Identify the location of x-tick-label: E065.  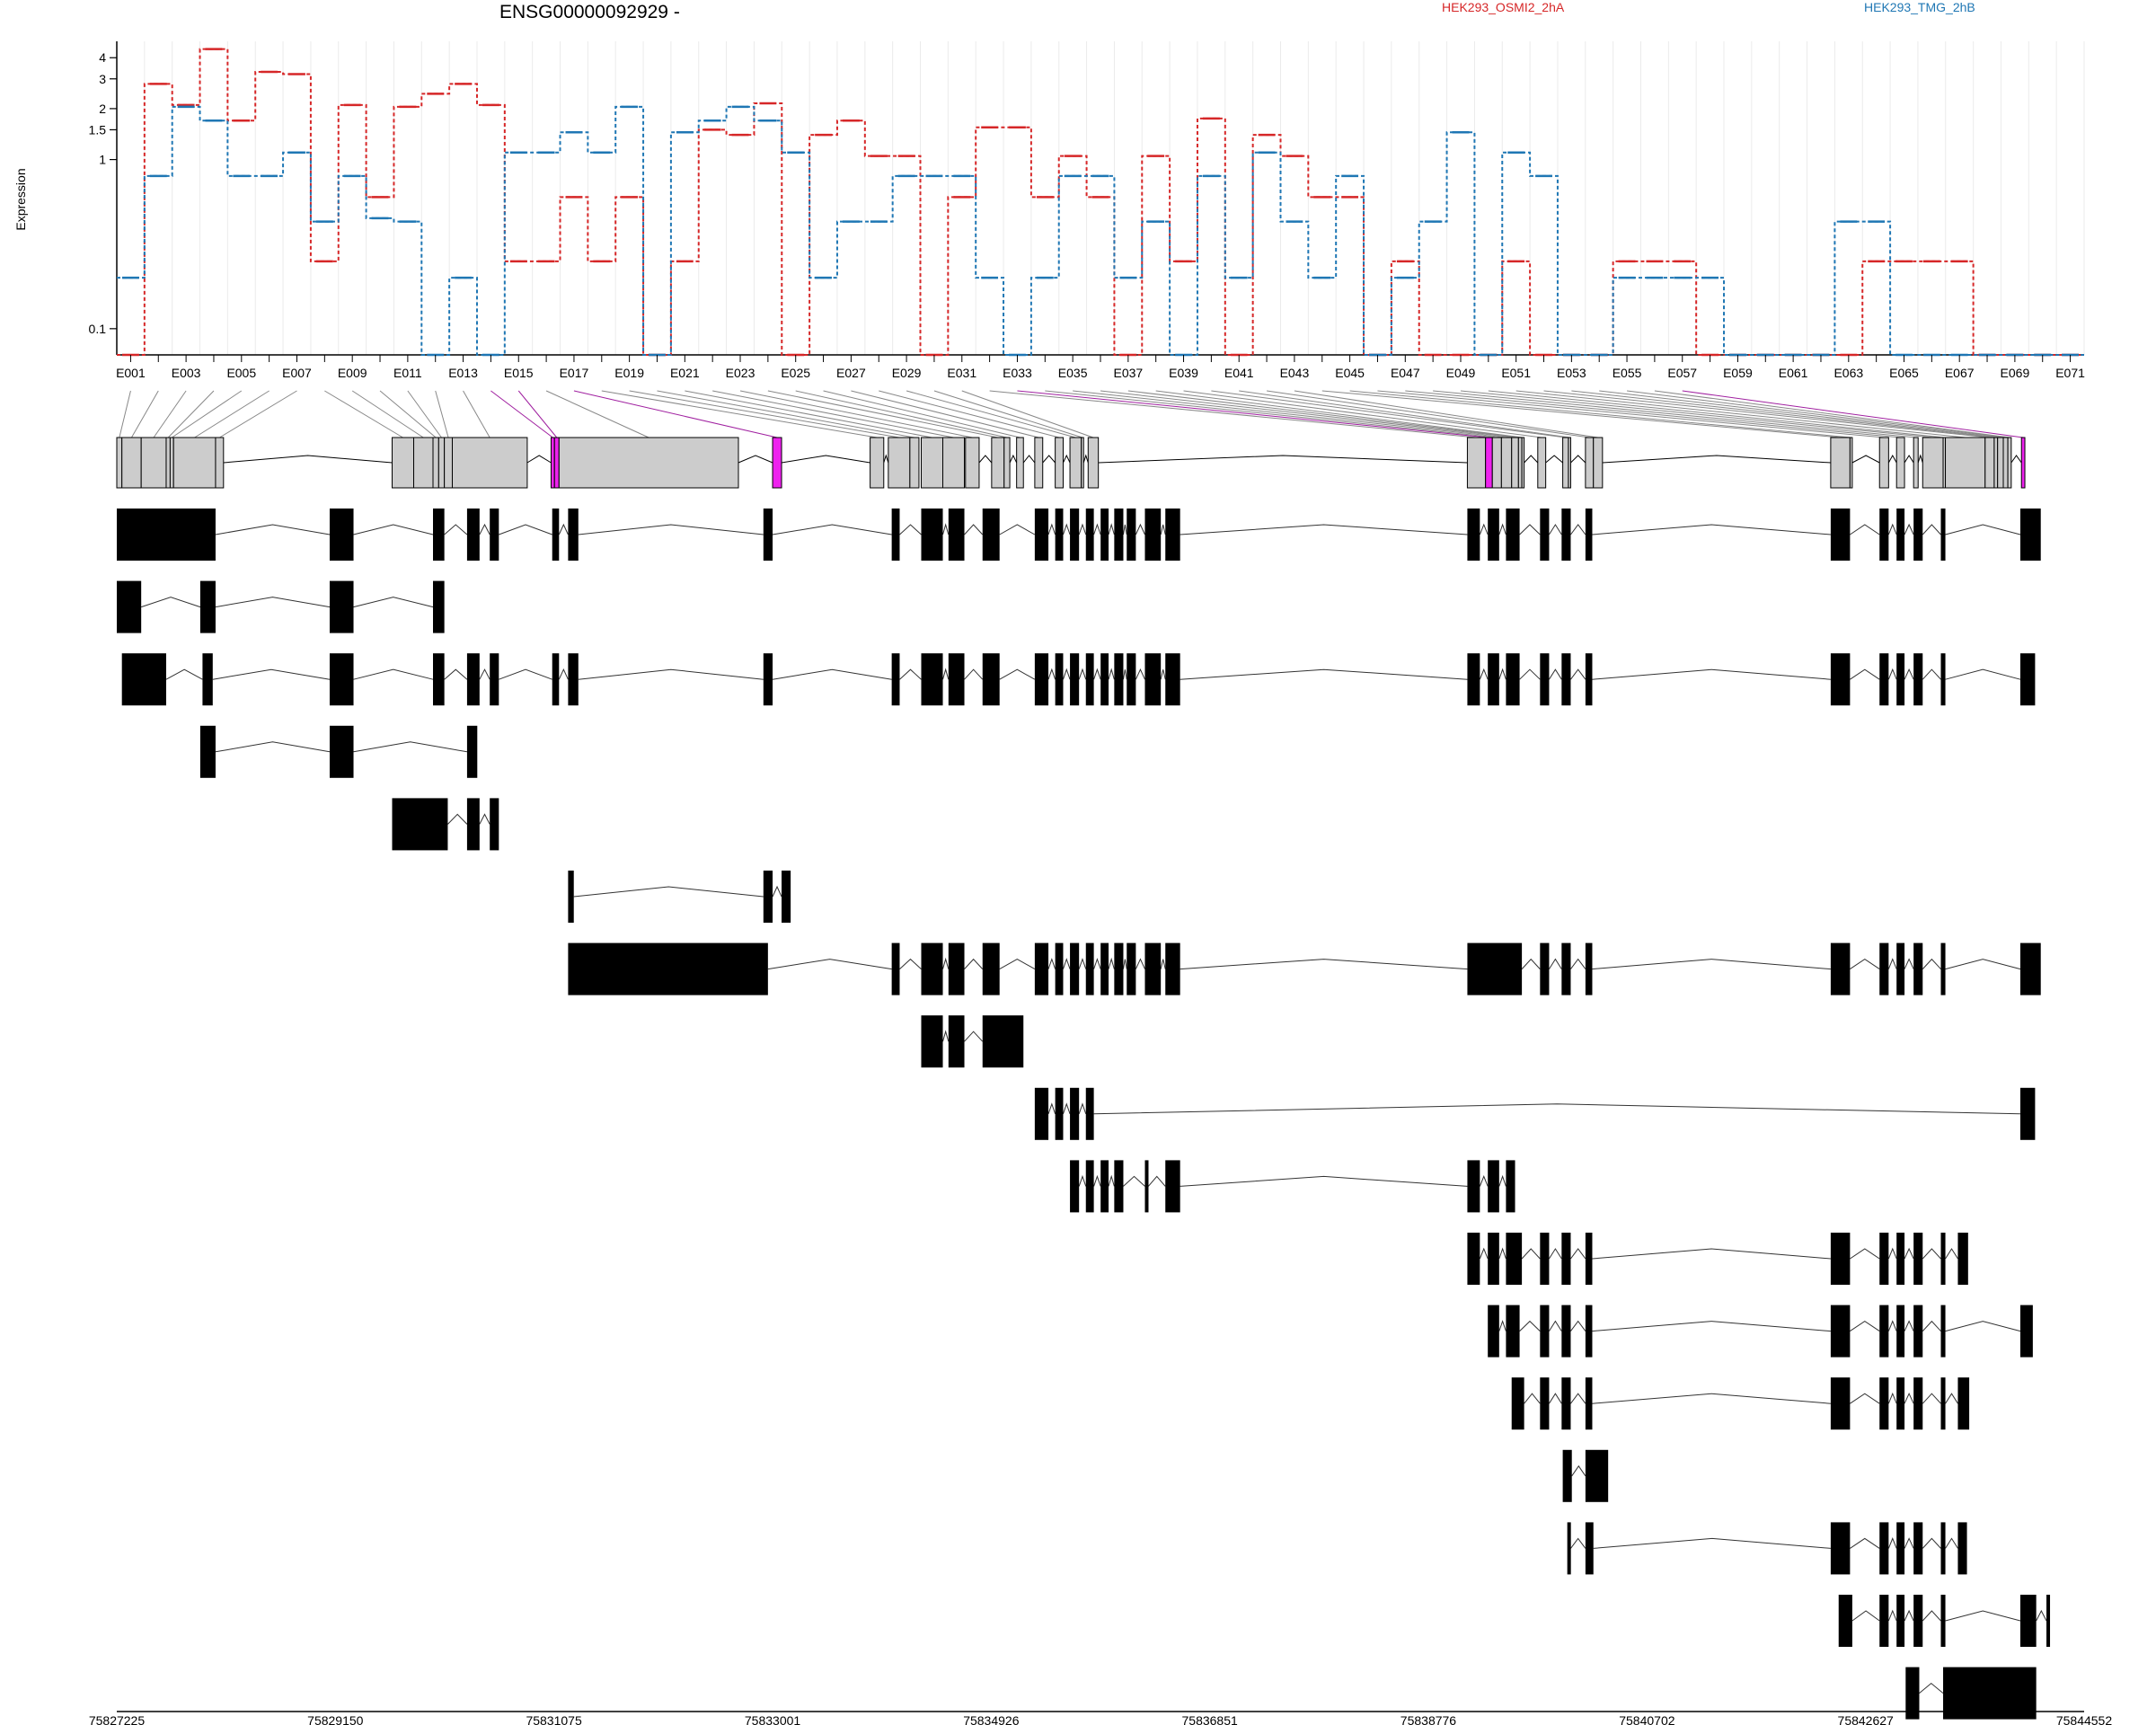
(1904, 373).